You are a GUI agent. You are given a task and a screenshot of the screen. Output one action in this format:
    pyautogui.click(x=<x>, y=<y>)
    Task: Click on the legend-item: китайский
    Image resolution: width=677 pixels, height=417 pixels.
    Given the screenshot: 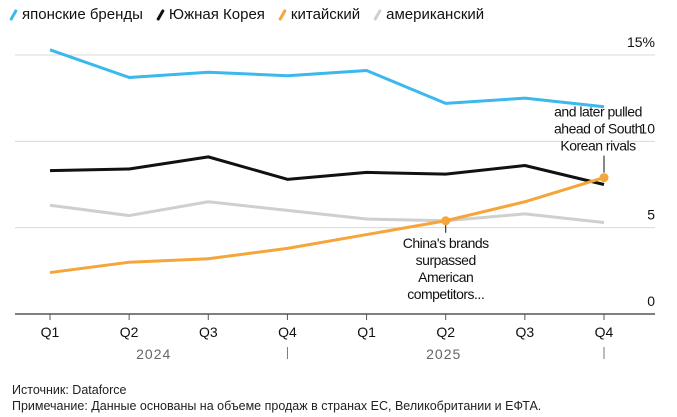 What is the action you would take?
    pyautogui.click(x=319, y=14)
    